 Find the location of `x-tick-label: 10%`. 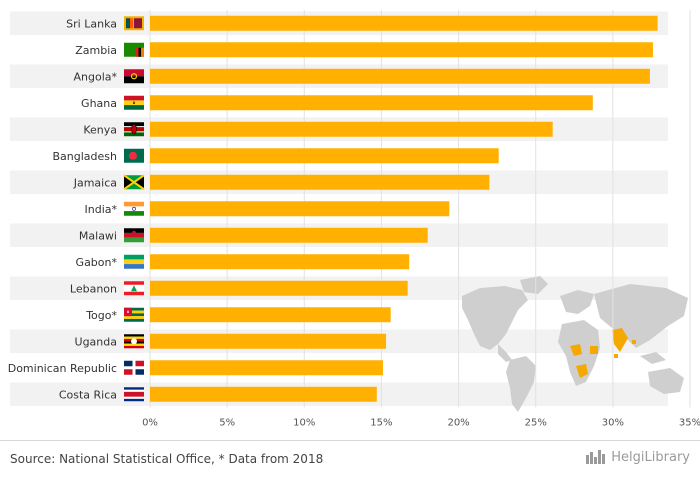

x-tick-label: 10% is located at coordinates (304, 423).